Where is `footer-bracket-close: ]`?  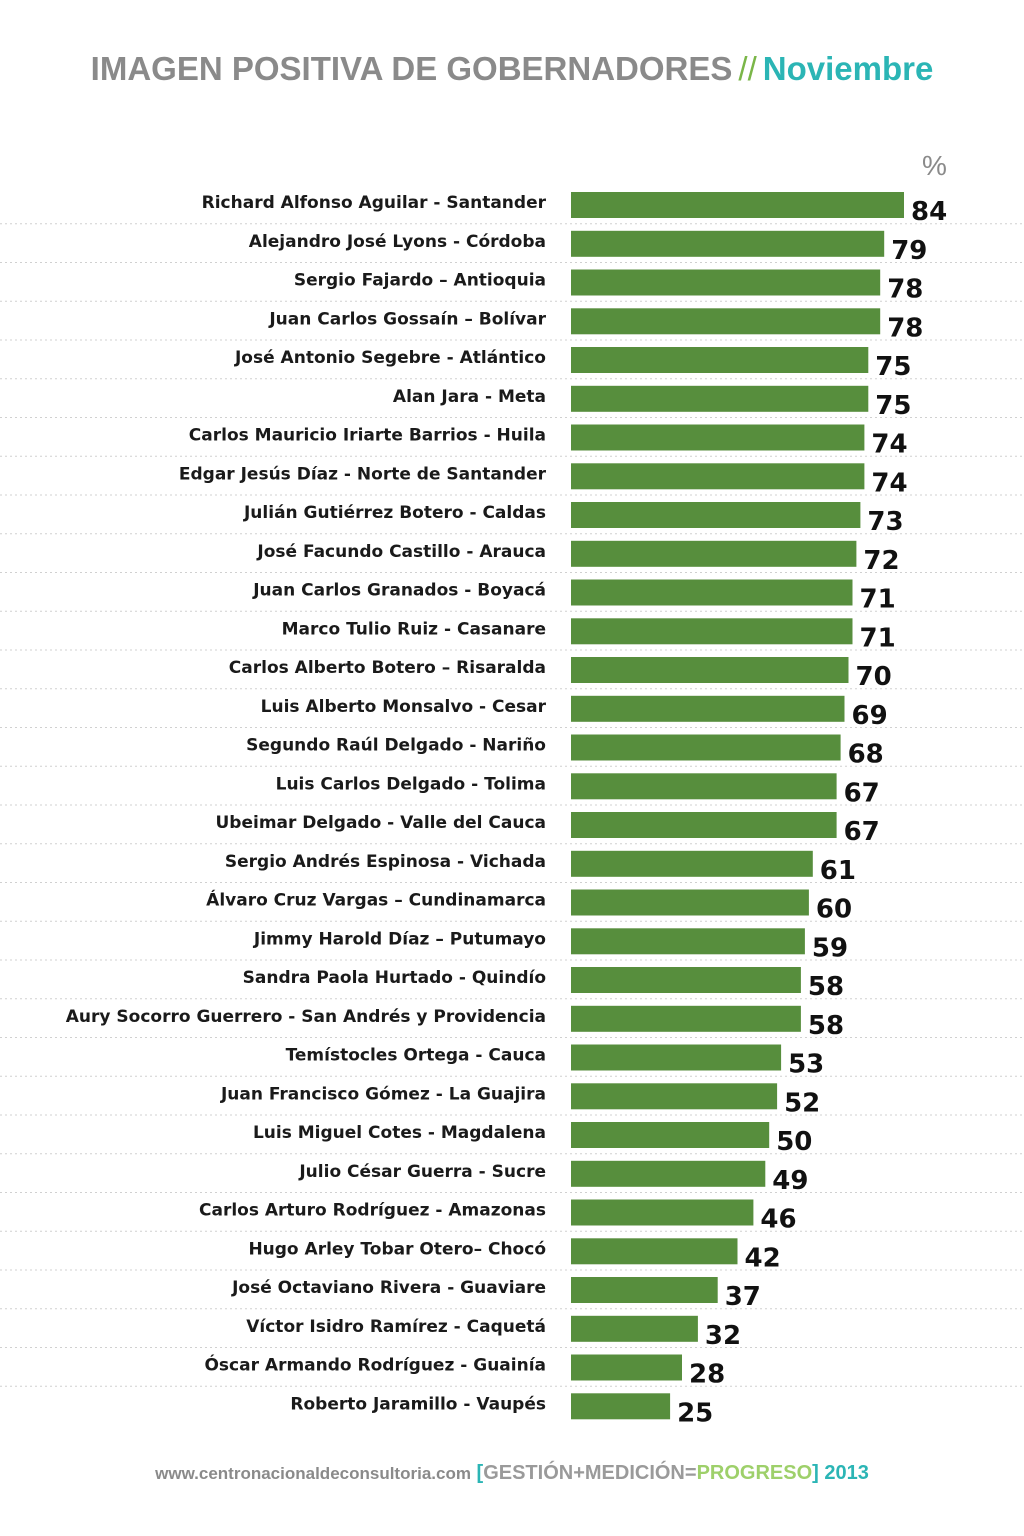
footer-bracket-close: ] is located at coordinates (815, 1473).